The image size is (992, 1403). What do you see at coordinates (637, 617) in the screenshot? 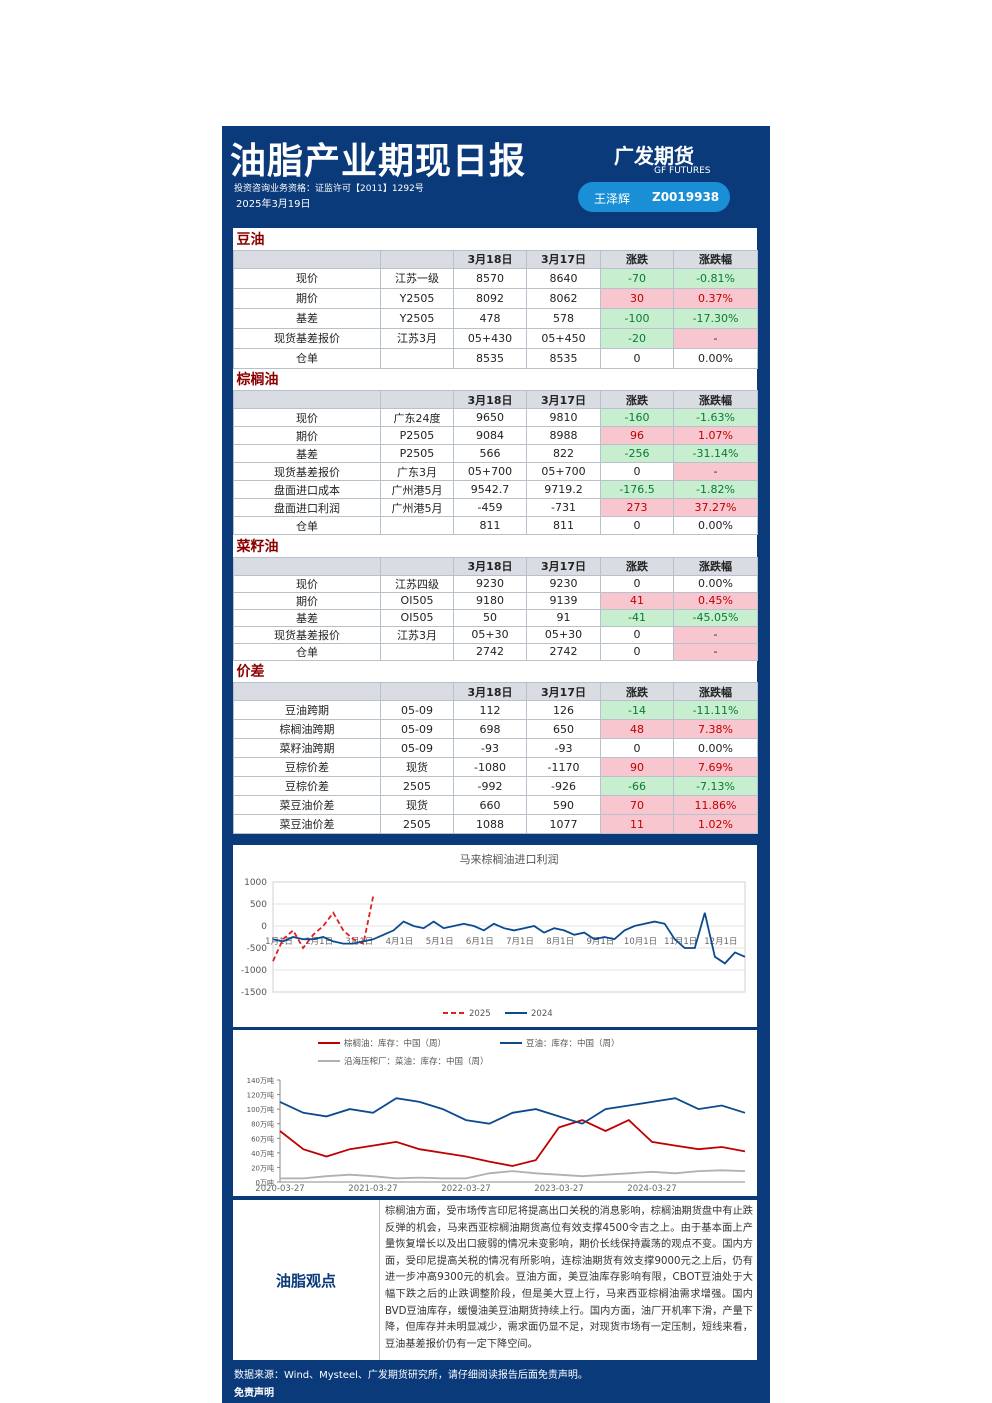
I see `cell-value: -41` at bounding box center [637, 617].